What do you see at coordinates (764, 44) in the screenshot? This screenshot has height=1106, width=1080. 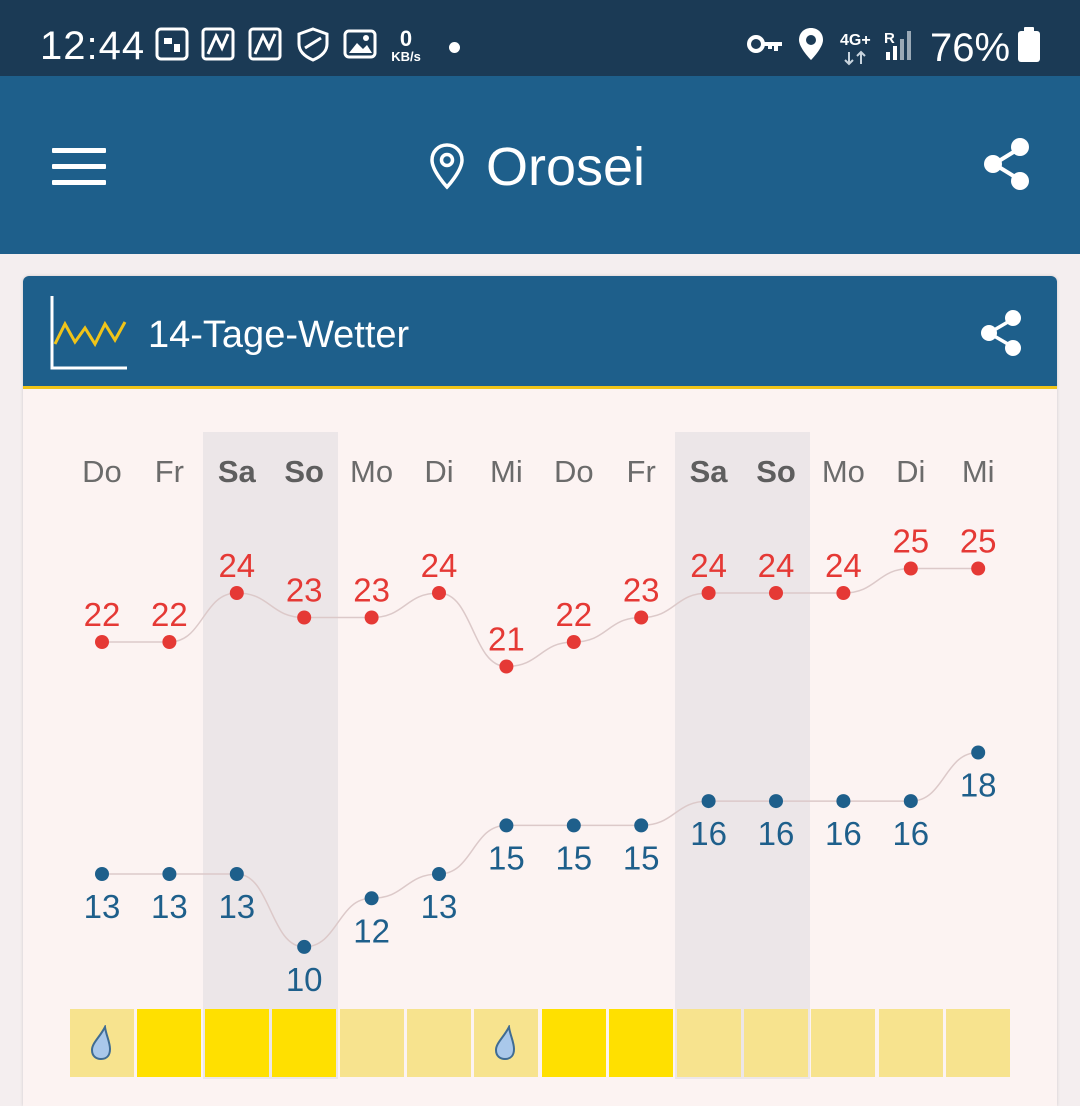 I see `vpn-key-icon` at bounding box center [764, 44].